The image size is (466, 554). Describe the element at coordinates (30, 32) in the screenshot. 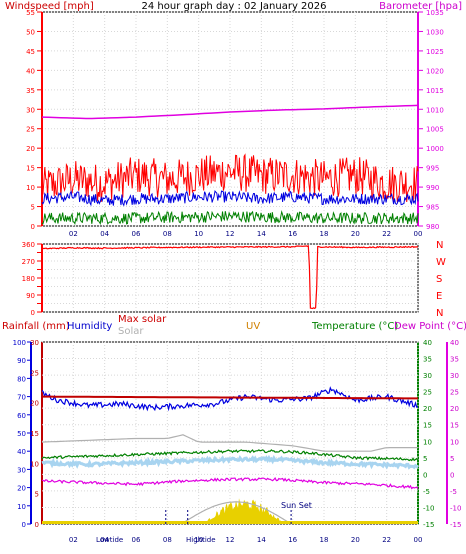

I see `wind-left-tick-label: 50` at that location.